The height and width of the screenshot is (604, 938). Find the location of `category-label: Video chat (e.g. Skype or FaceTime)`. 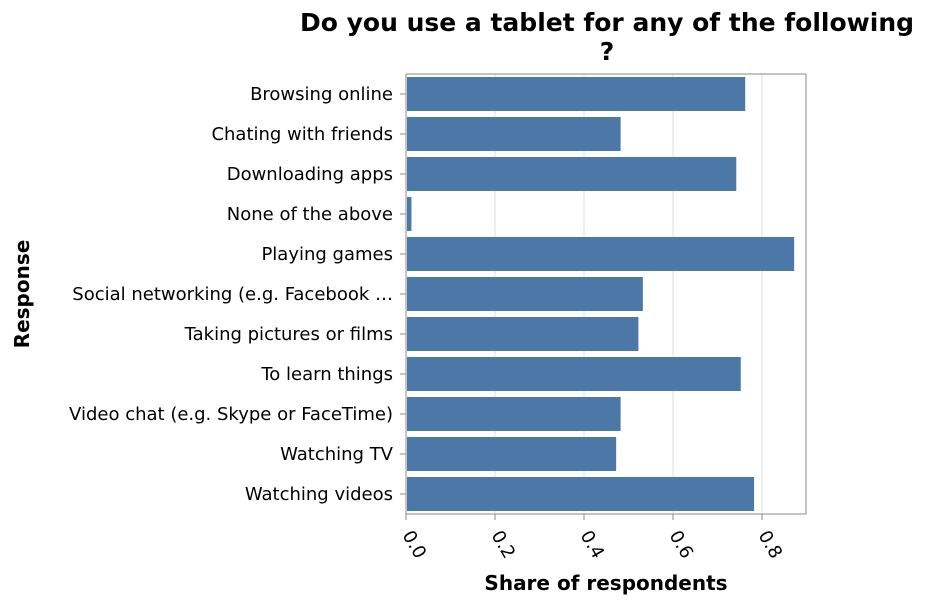

category-label: Video chat (e.g. Skype or FaceTime) is located at coordinates (231, 414).